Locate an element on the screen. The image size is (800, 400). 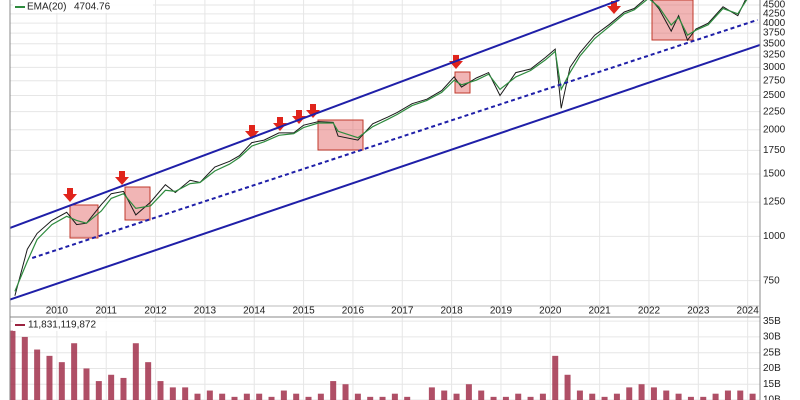
y-tick-label: 1500 is located at coordinates (774, 174).